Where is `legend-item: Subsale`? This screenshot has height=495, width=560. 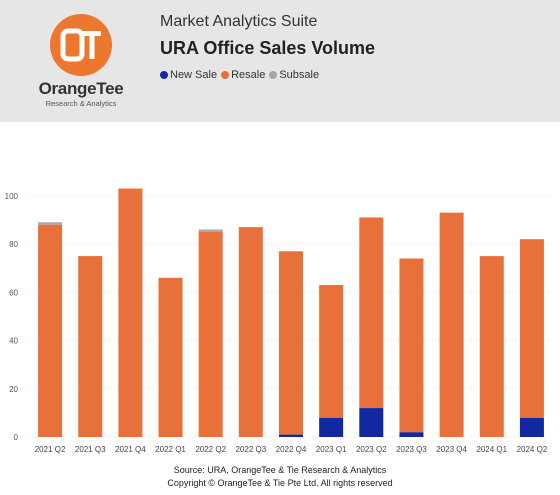
legend-item: Subsale is located at coordinates (294, 75).